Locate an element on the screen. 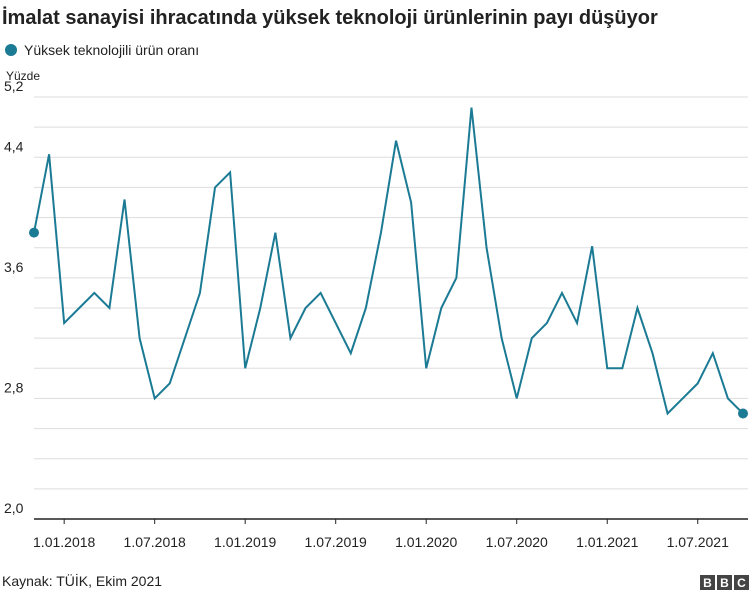 This screenshot has height=594, width=750. y-tick-label: 5,2 is located at coordinates (14, 86).